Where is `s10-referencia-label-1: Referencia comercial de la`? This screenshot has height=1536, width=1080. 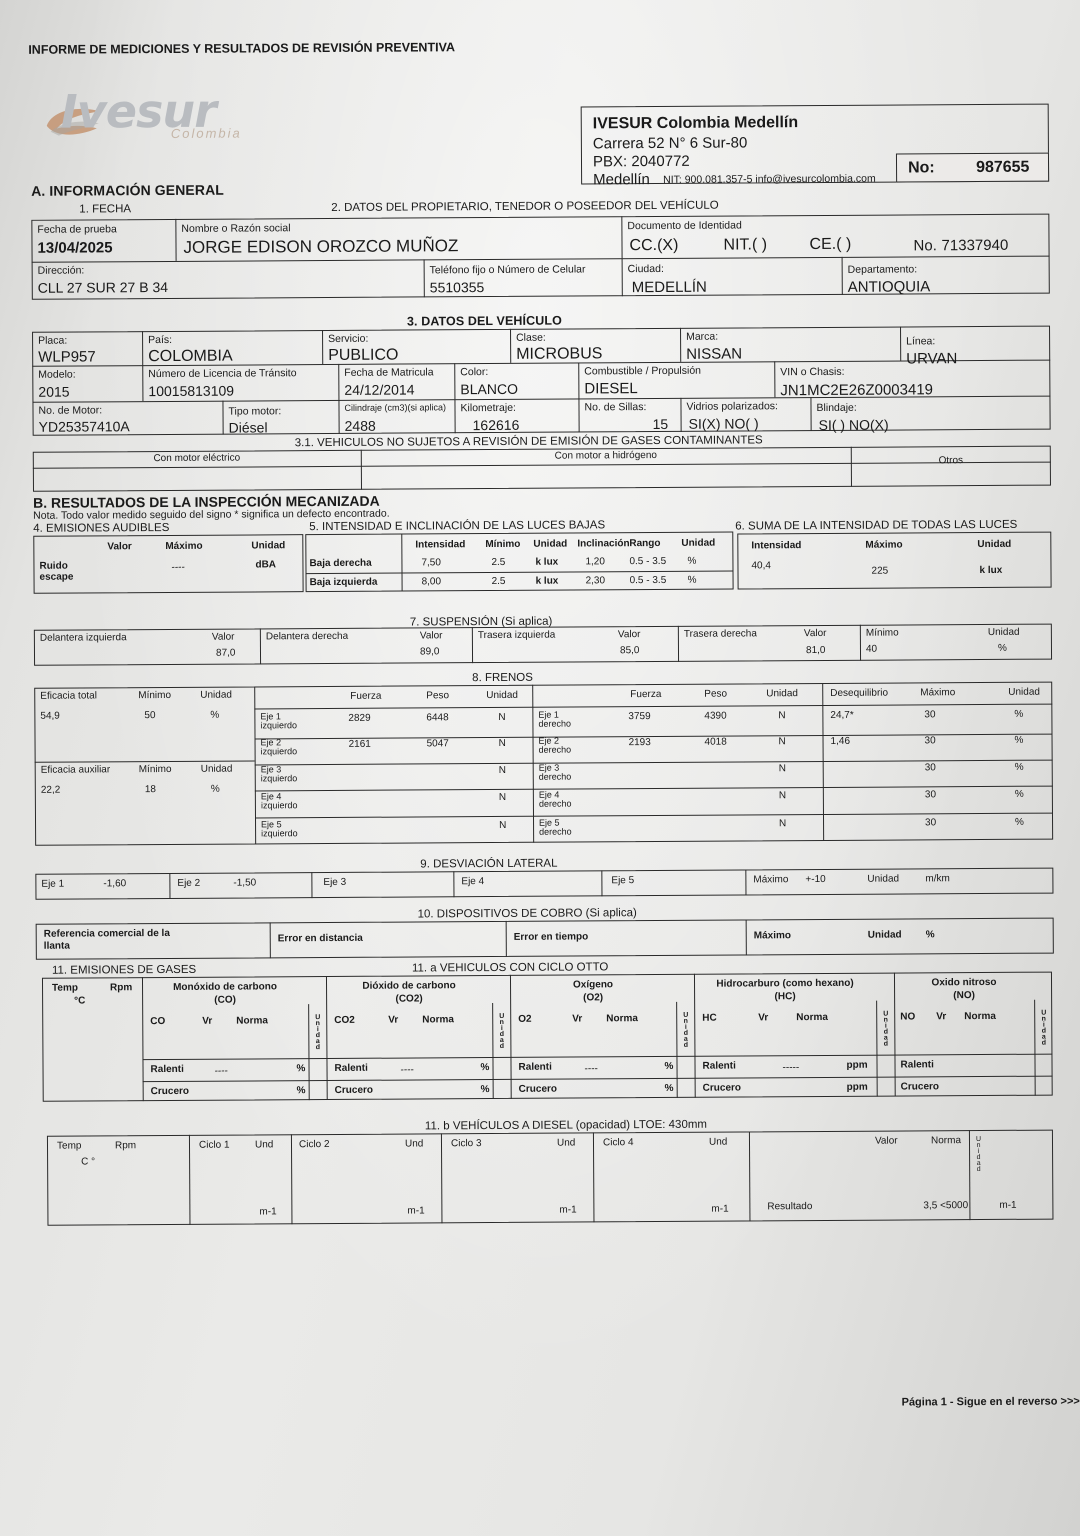 s10-referencia-label-1: Referencia comercial de la is located at coordinates (106, 933).